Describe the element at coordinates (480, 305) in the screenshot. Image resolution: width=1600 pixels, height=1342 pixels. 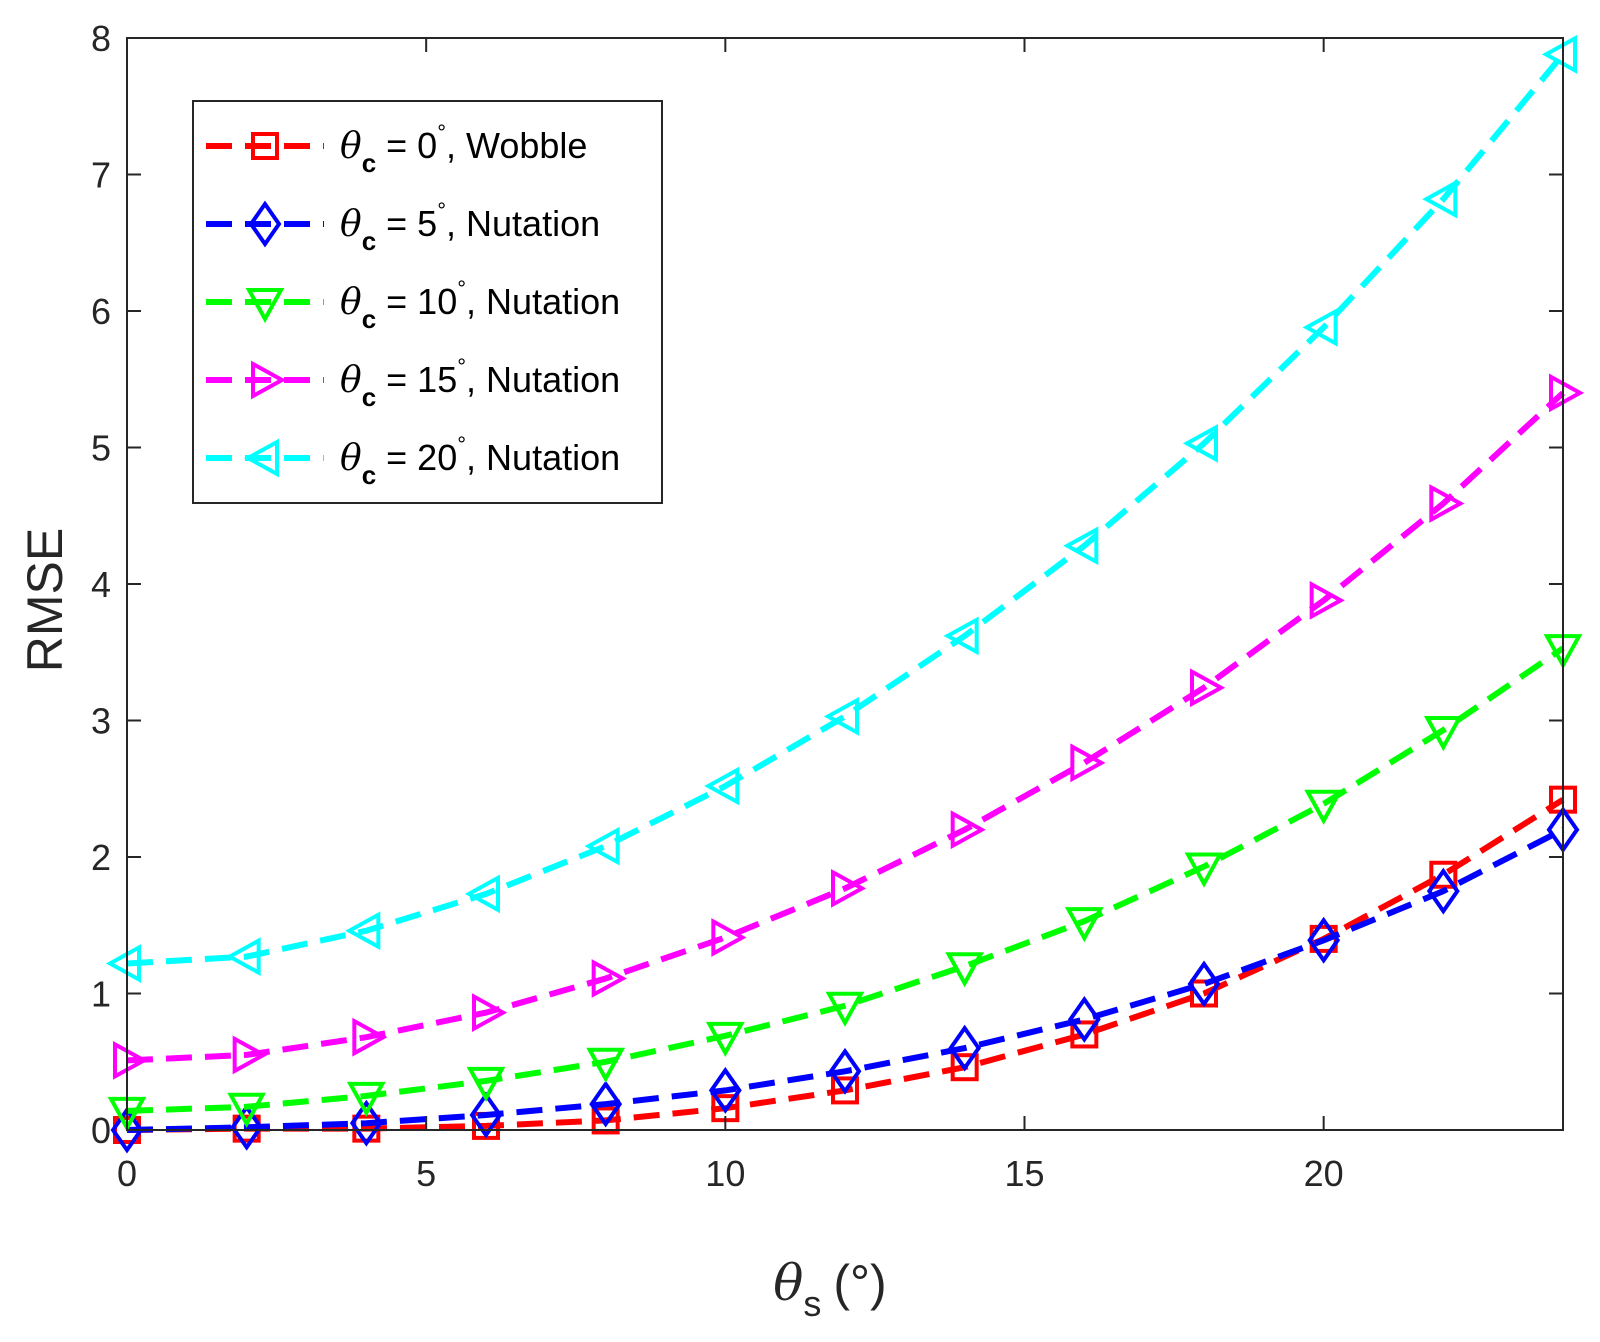
I see `legend-label: θc = 10°, Nutation` at that location.